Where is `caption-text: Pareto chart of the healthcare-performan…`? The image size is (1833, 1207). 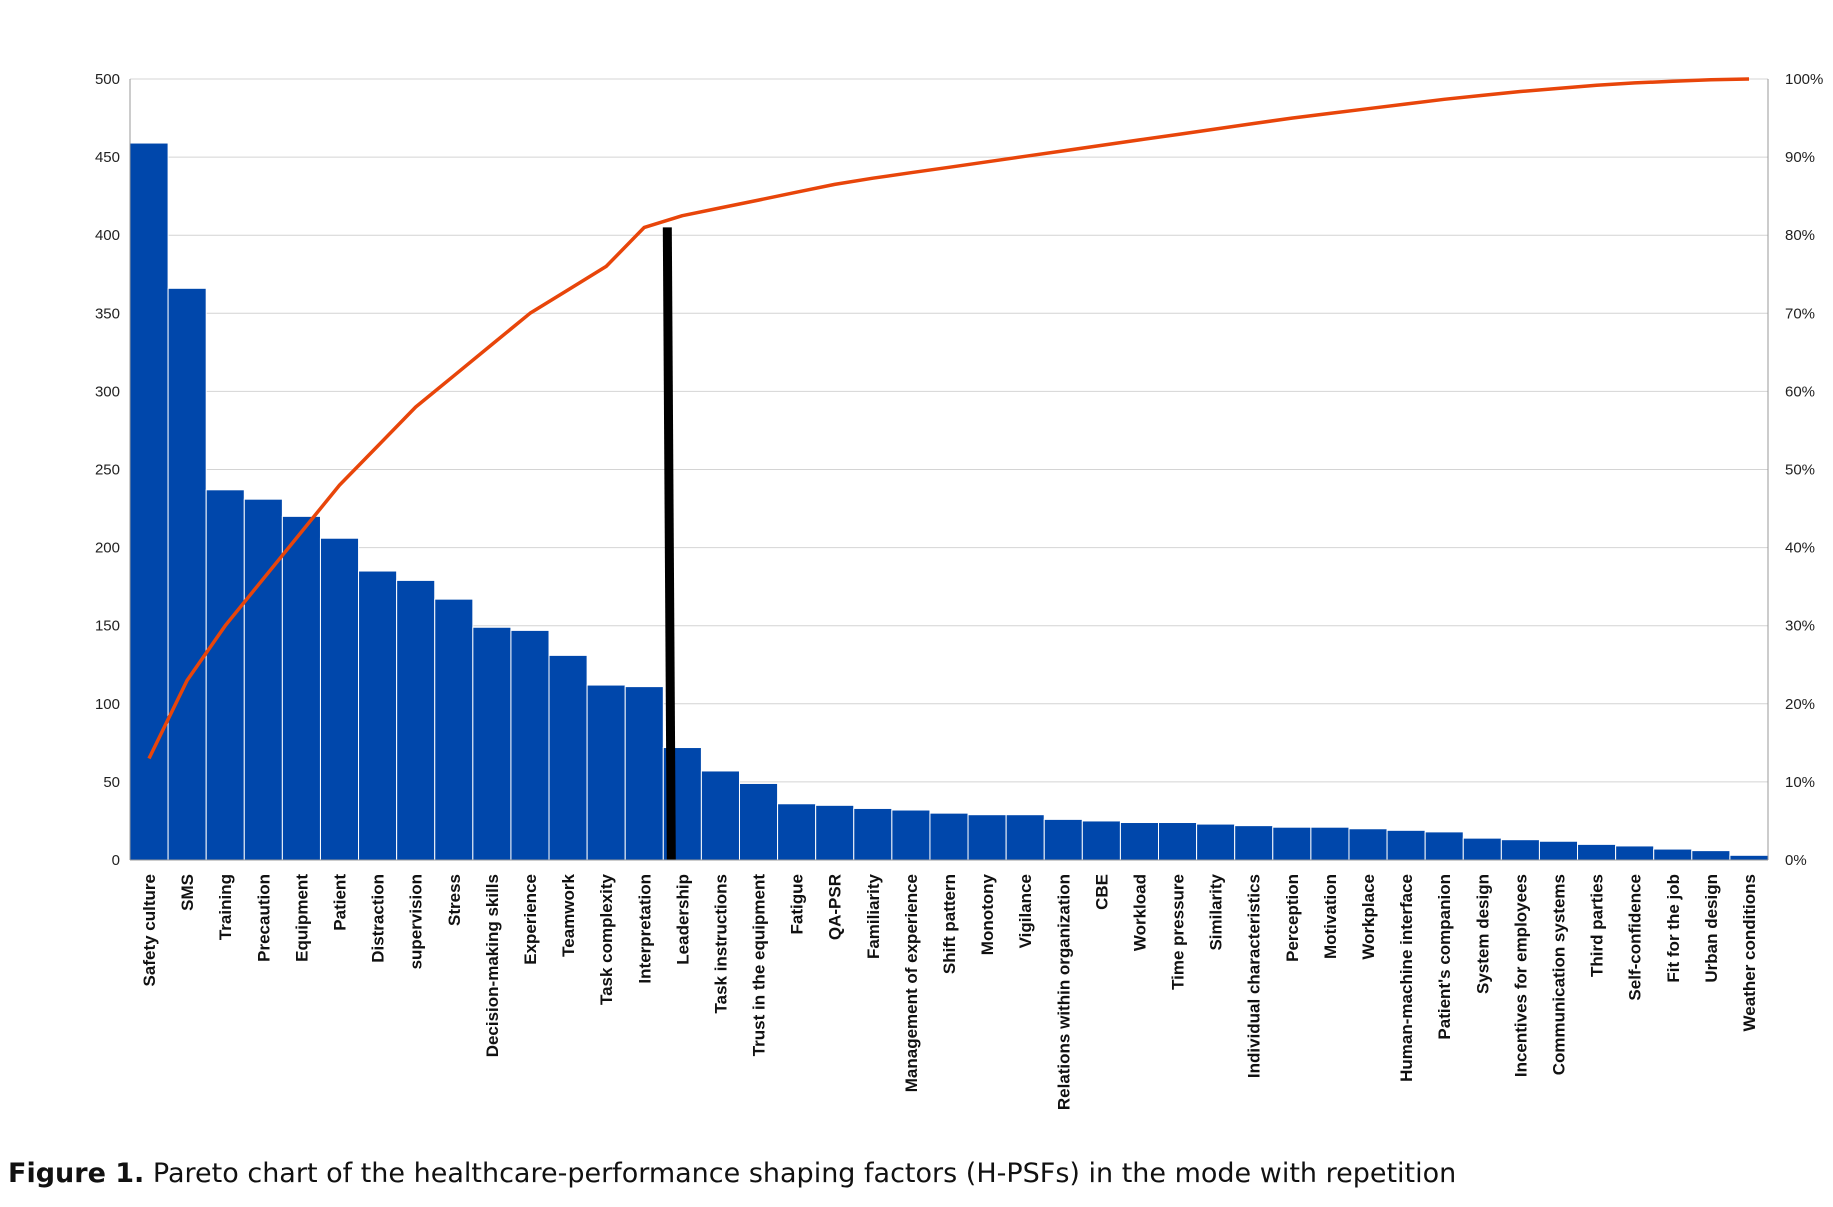
caption-text: Pareto chart of the healthcare-performan… is located at coordinates (804, 1173).